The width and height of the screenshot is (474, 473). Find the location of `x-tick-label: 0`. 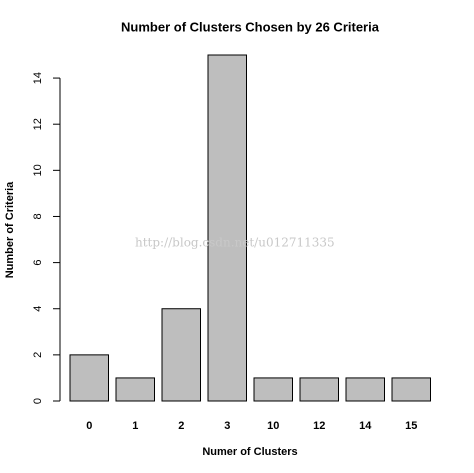

x-tick-label: 0 is located at coordinates (89, 426).